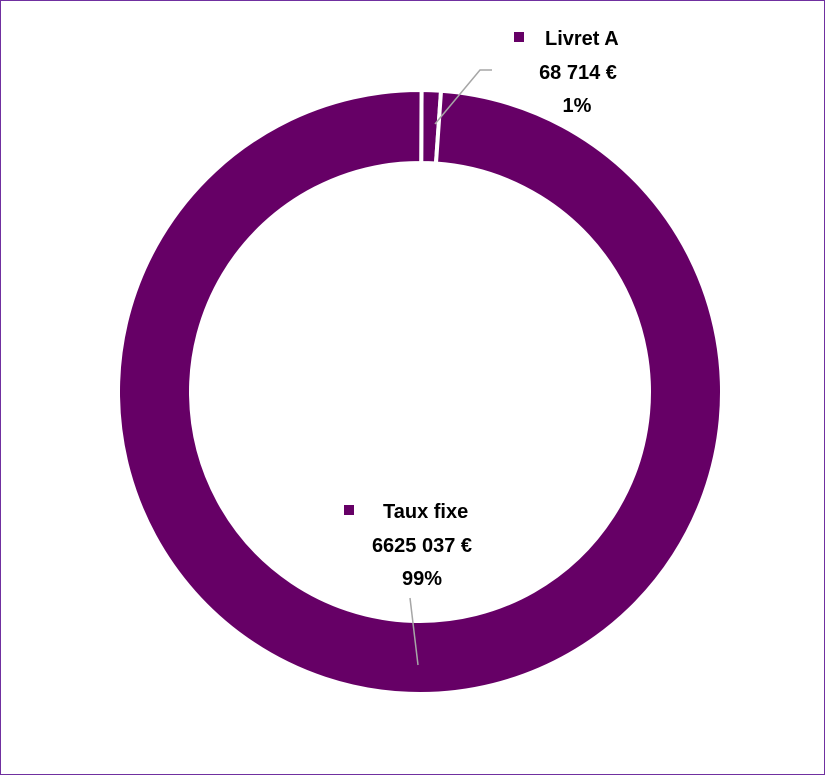 This screenshot has width=827, height=777. I want to click on legend-marker-taux-fixe, so click(349, 510).